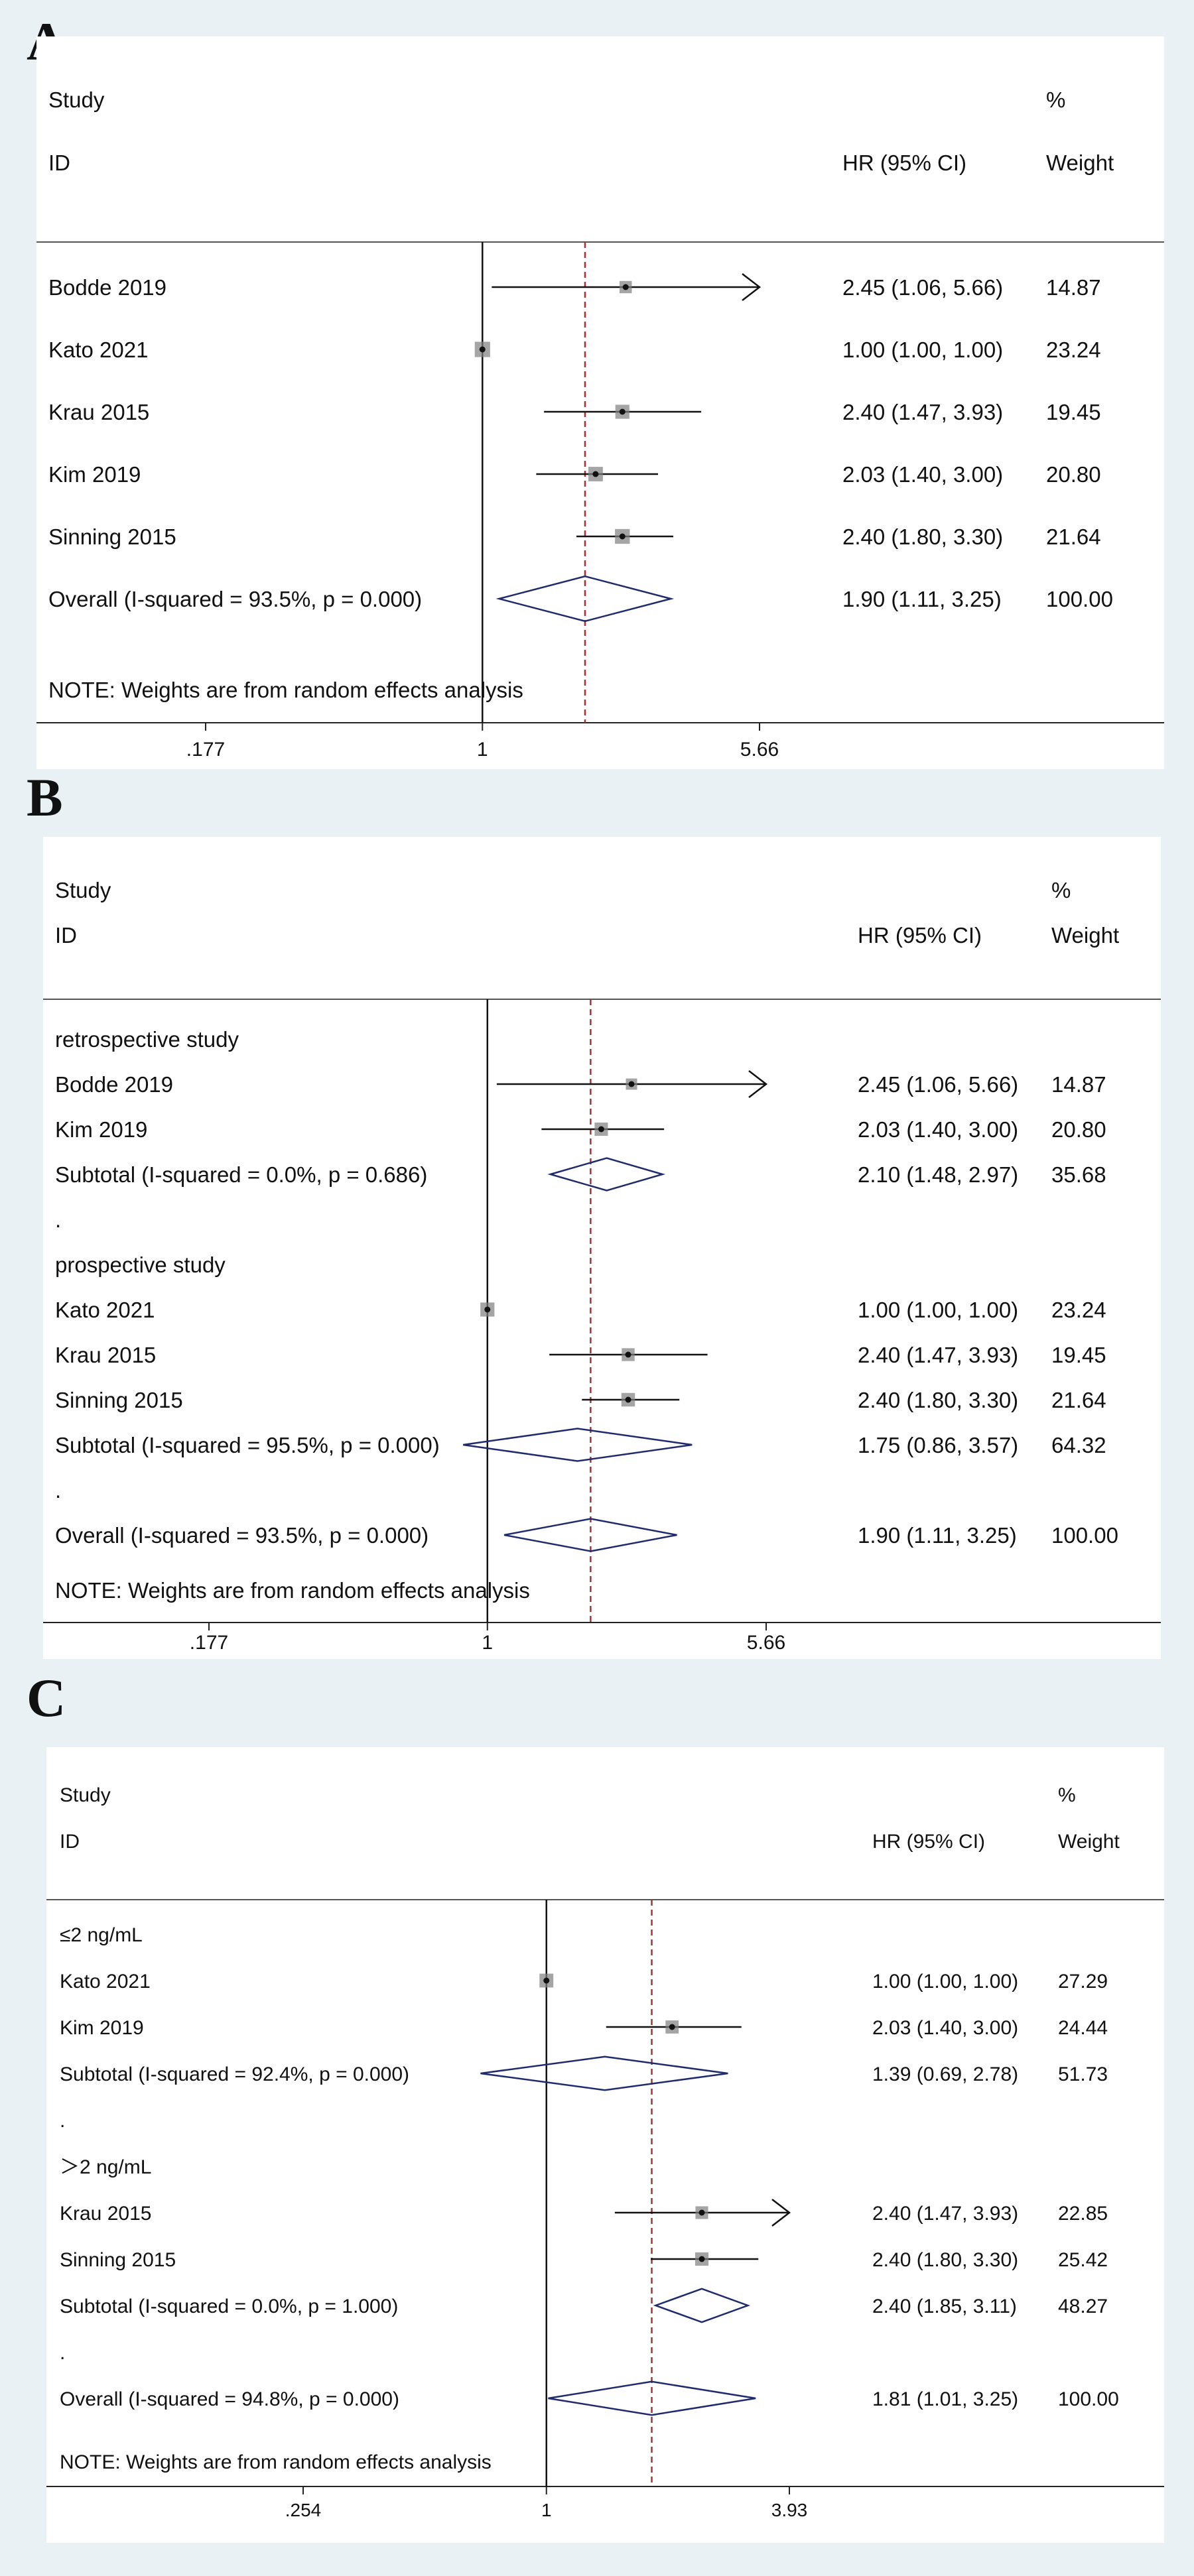  Describe the element at coordinates (789, 2510) in the screenshot. I see `x-tick-label: 3.93` at that location.